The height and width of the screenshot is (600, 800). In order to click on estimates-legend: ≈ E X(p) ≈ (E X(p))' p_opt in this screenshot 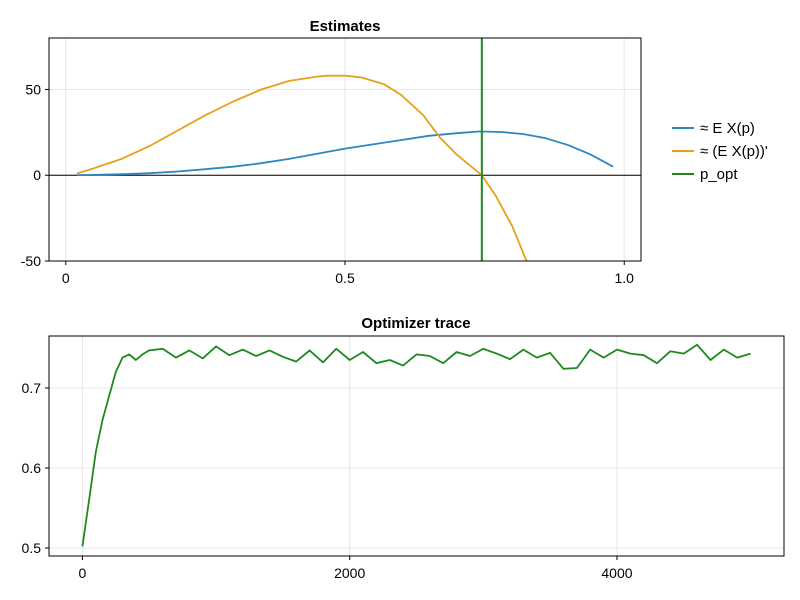, I will do `click(720, 151)`.